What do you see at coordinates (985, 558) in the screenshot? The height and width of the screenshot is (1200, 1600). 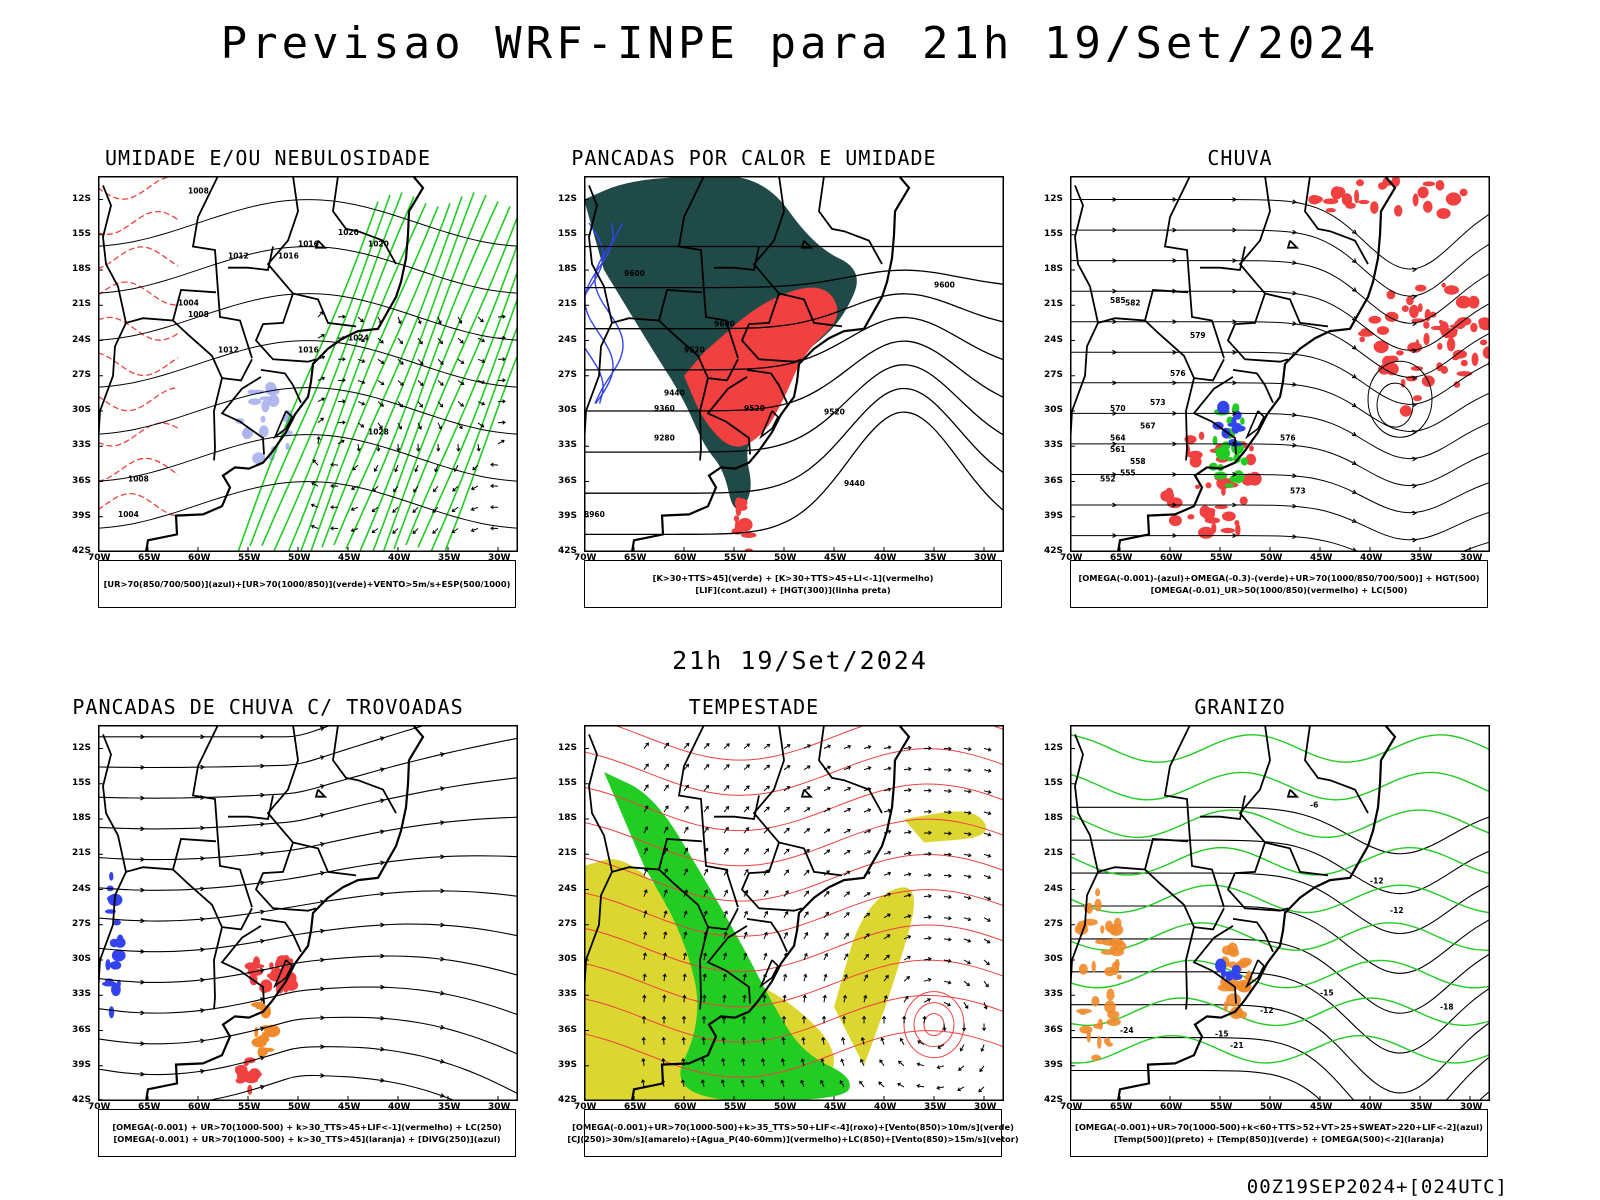 I see `lon-tick-label: 30W` at bounding box center [985, 558].